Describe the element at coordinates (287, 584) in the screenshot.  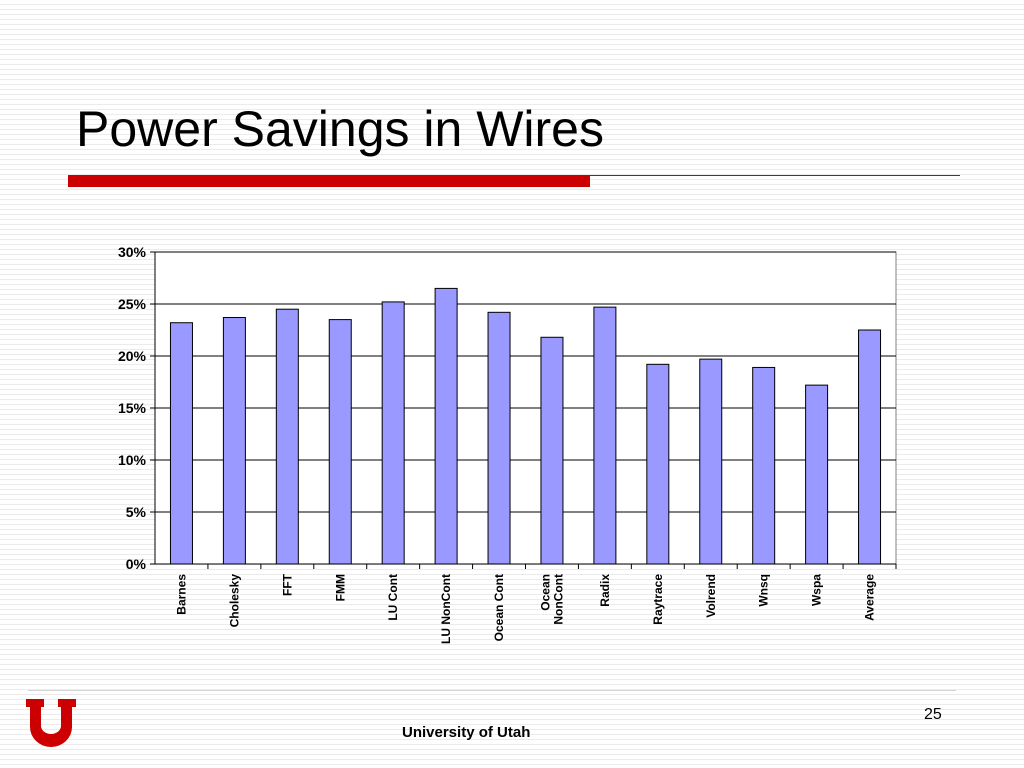
I see `x-category-label: FFT` at that location.